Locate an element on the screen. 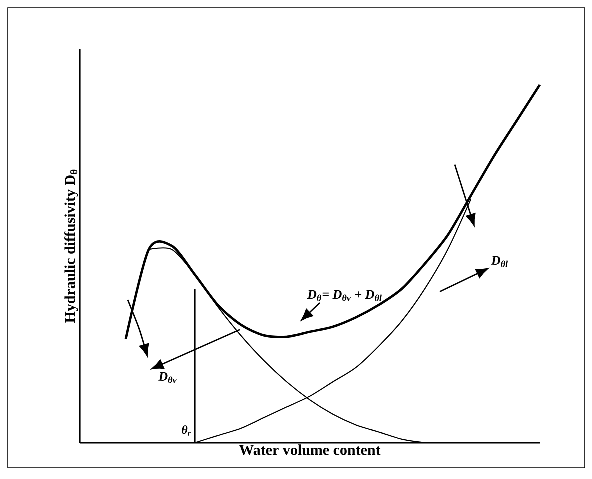  x-axis-title: Water volume content is located at coordinates (310, 450).